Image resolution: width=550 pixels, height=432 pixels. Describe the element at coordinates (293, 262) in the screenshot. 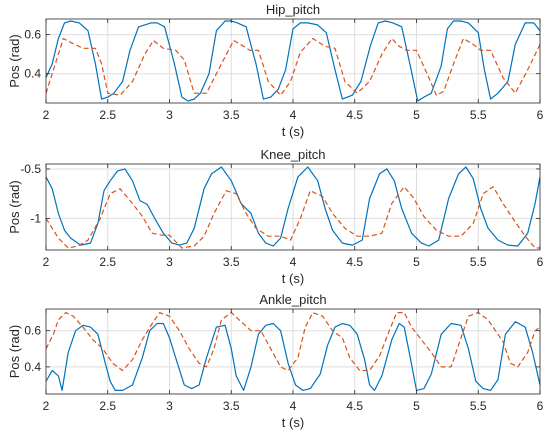

I see `knee-pitch-x-tick-label: 4` at that location.